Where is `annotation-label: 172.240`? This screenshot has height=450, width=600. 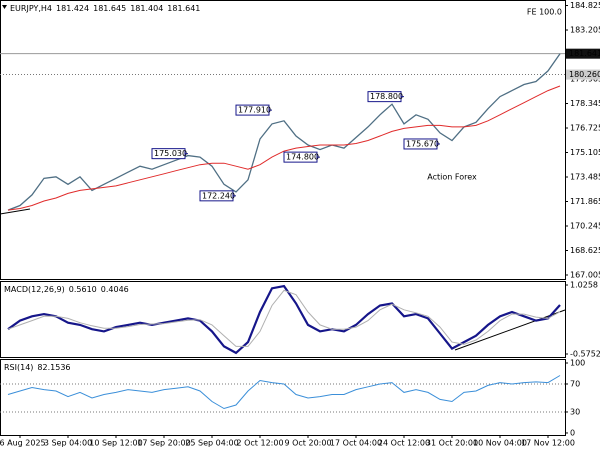 annotation-label: 172.240 is located at coordinates (218, 195).